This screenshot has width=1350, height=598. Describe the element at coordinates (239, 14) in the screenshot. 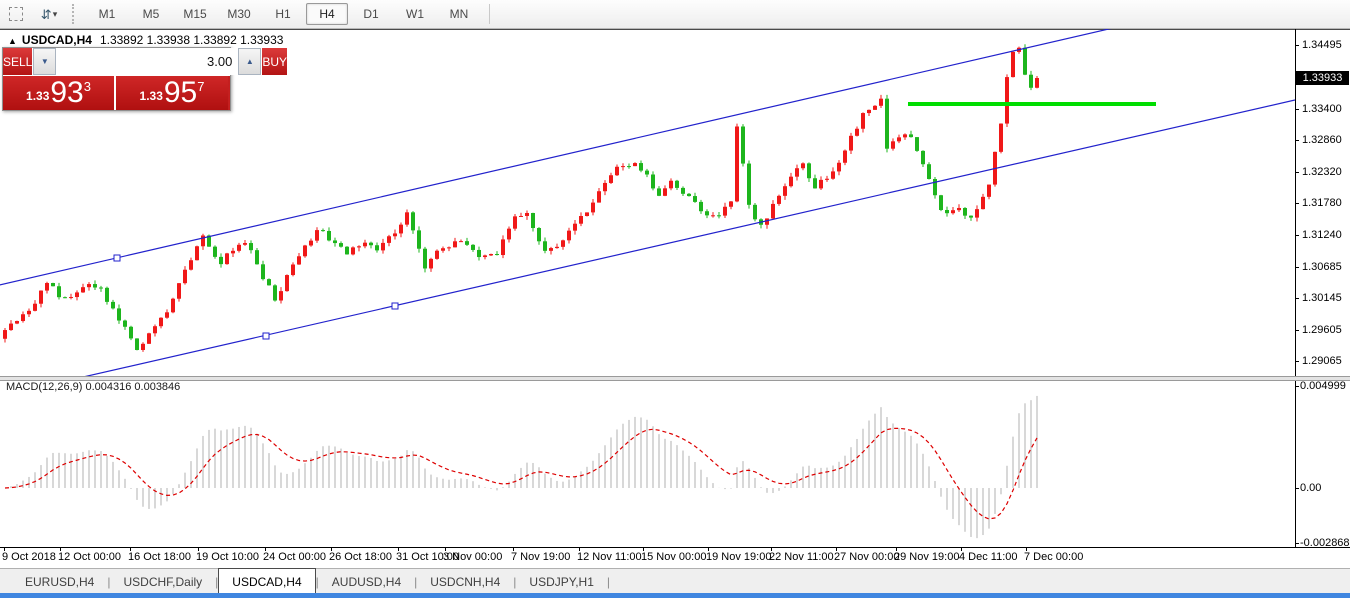

I see `timeframe-button-m30: M30` at that location.